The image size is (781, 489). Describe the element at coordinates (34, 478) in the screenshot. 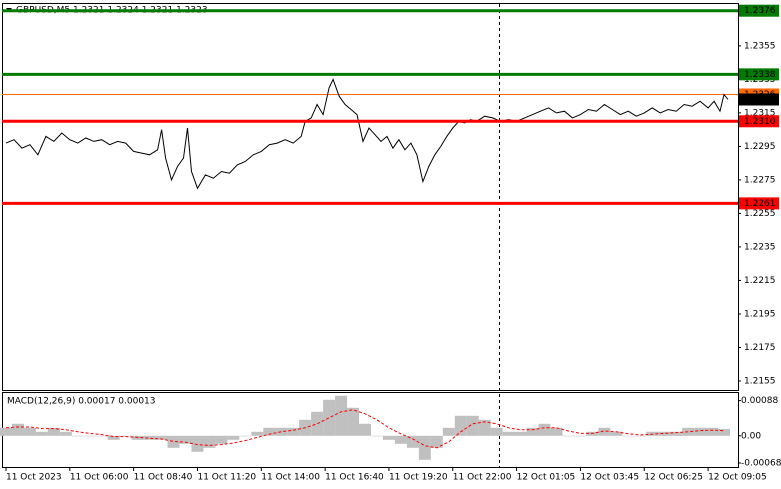

I see `x-tick-label: 11 Oct 2023` at that location.